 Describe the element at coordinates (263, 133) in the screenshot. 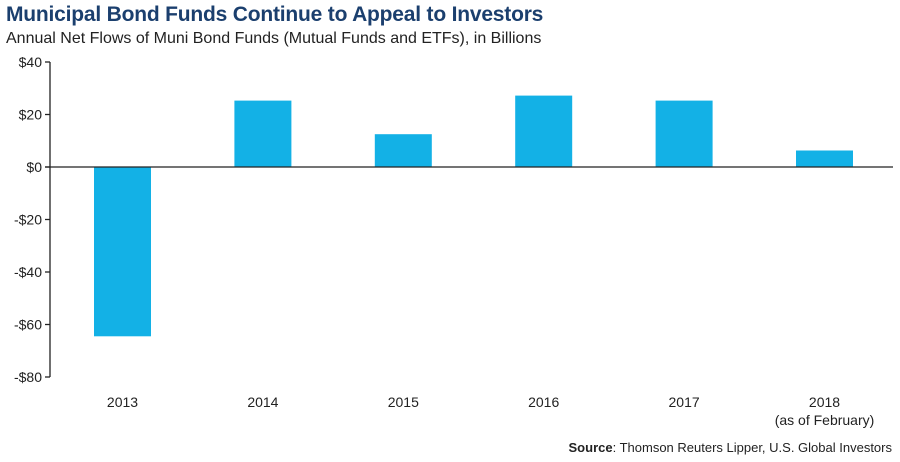

I see `bar-2014` at that location.